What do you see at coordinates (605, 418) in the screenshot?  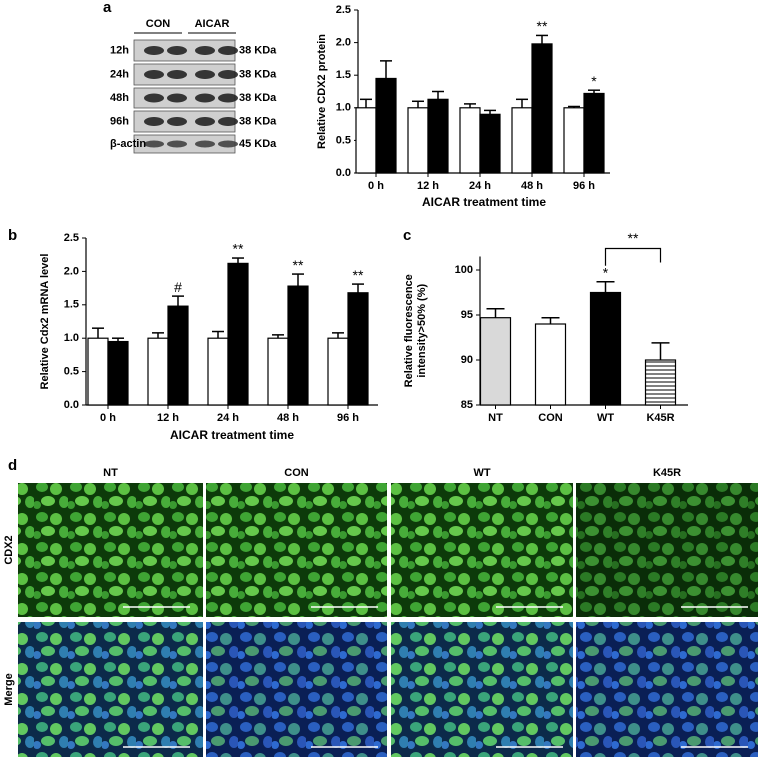 I see `x-tick-label: WT` at bounding box center [605, 418].